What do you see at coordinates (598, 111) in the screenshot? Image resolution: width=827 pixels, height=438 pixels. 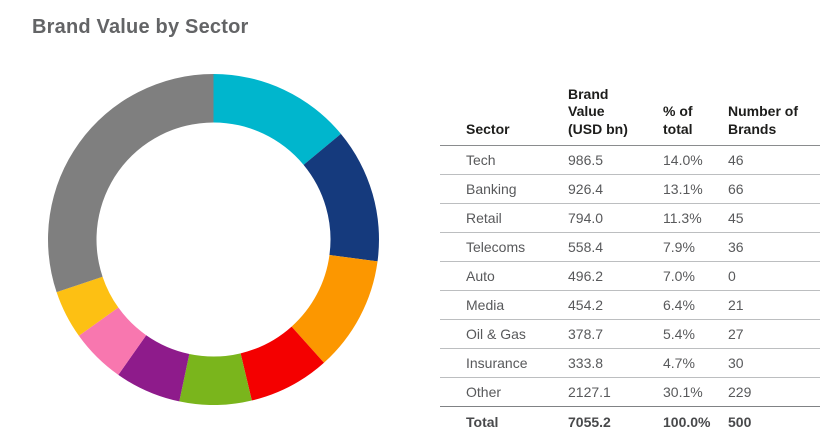 I see `column-header-brand-value: Brand Value (USD bn)` at bounding box center [598, 111].